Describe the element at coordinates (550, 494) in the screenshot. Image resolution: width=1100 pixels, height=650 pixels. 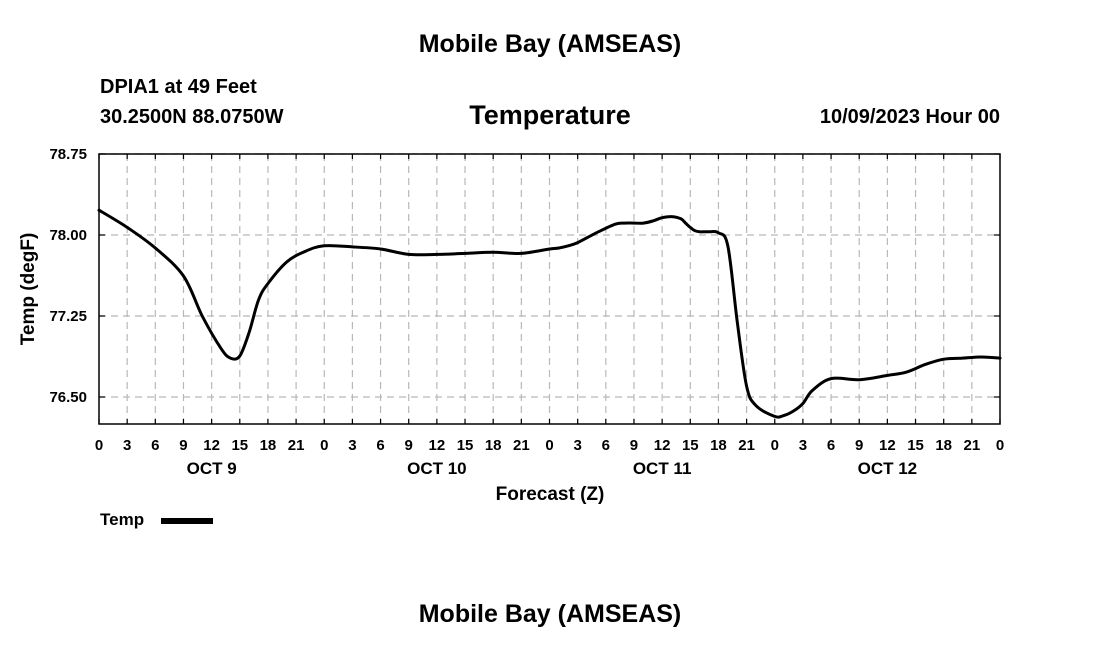
I see `x-axis-title: Forecast (Z)` at that location.